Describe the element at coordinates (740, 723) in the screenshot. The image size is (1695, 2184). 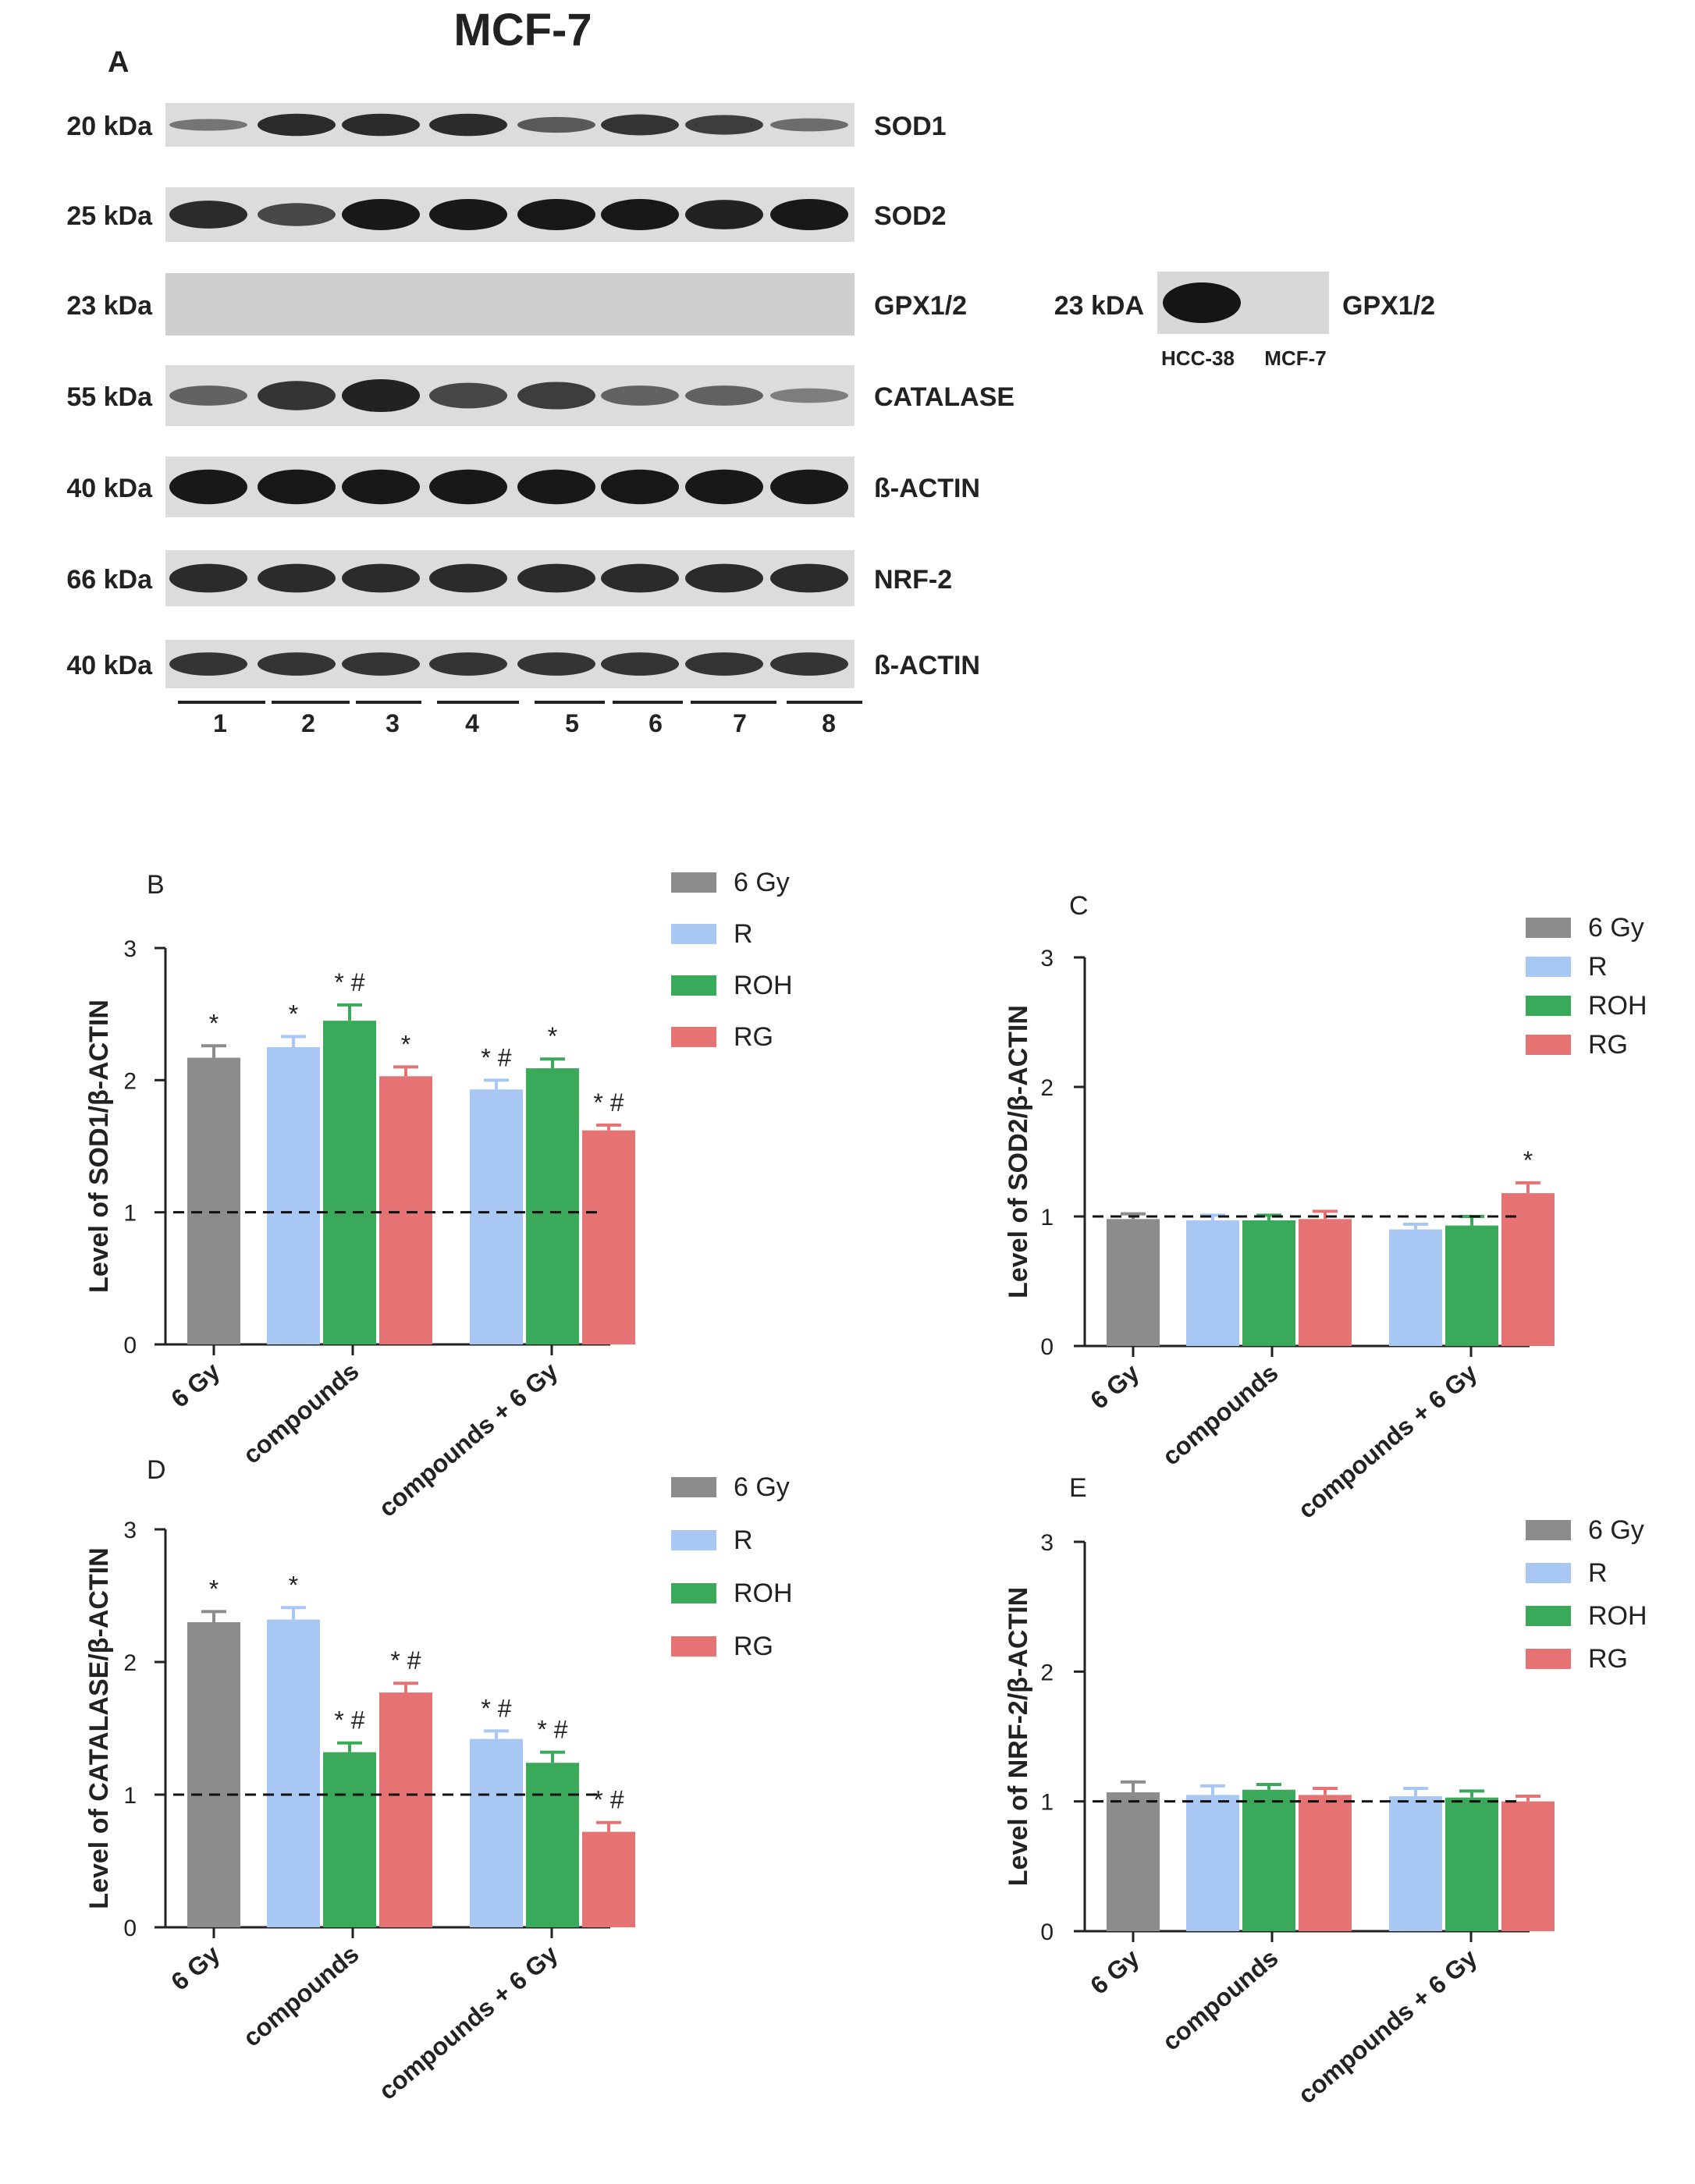
I see `lane-number: 7` at that location.